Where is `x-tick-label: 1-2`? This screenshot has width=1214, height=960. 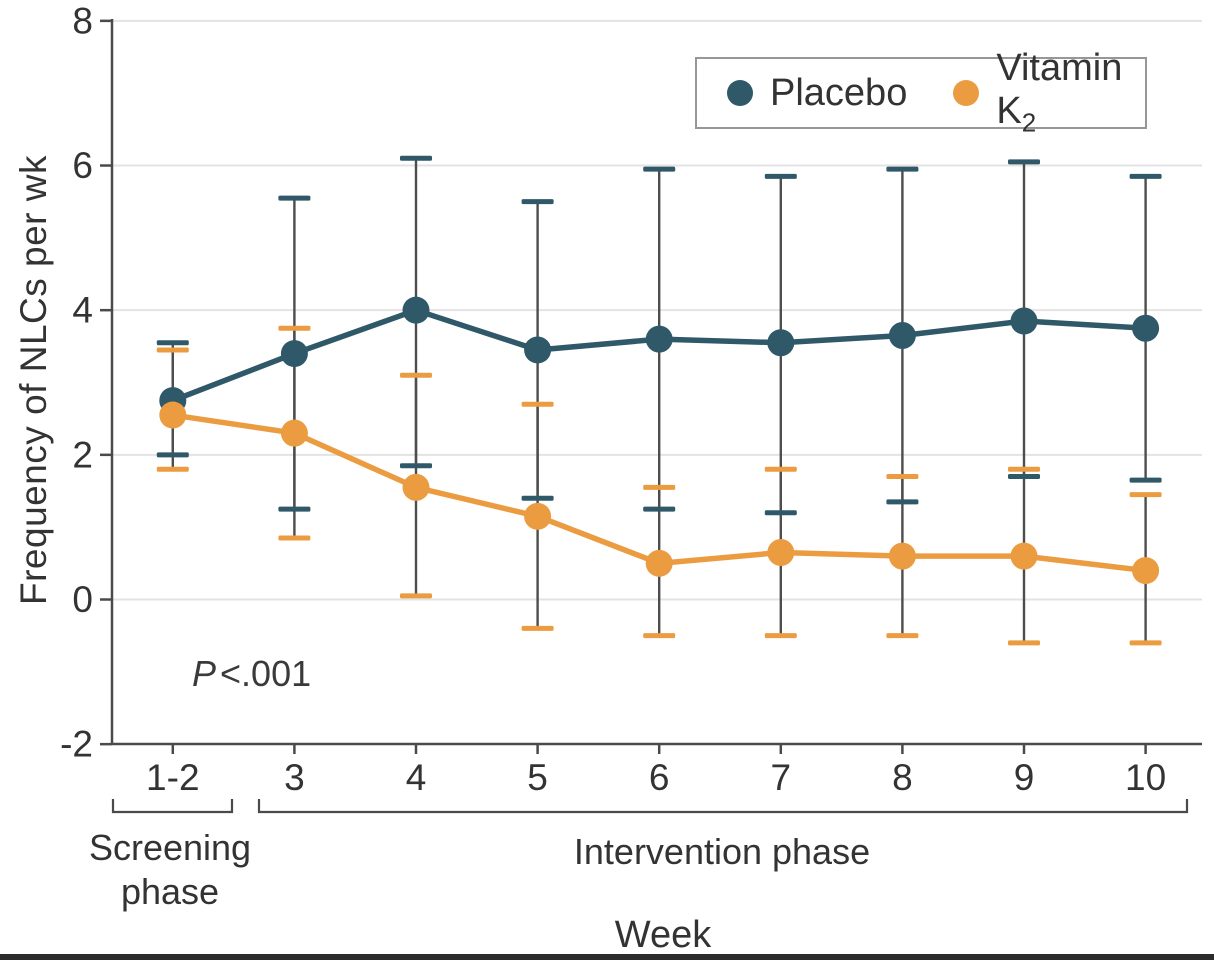
x-tick-label: 1-2 is located at coordinates (172, 777).